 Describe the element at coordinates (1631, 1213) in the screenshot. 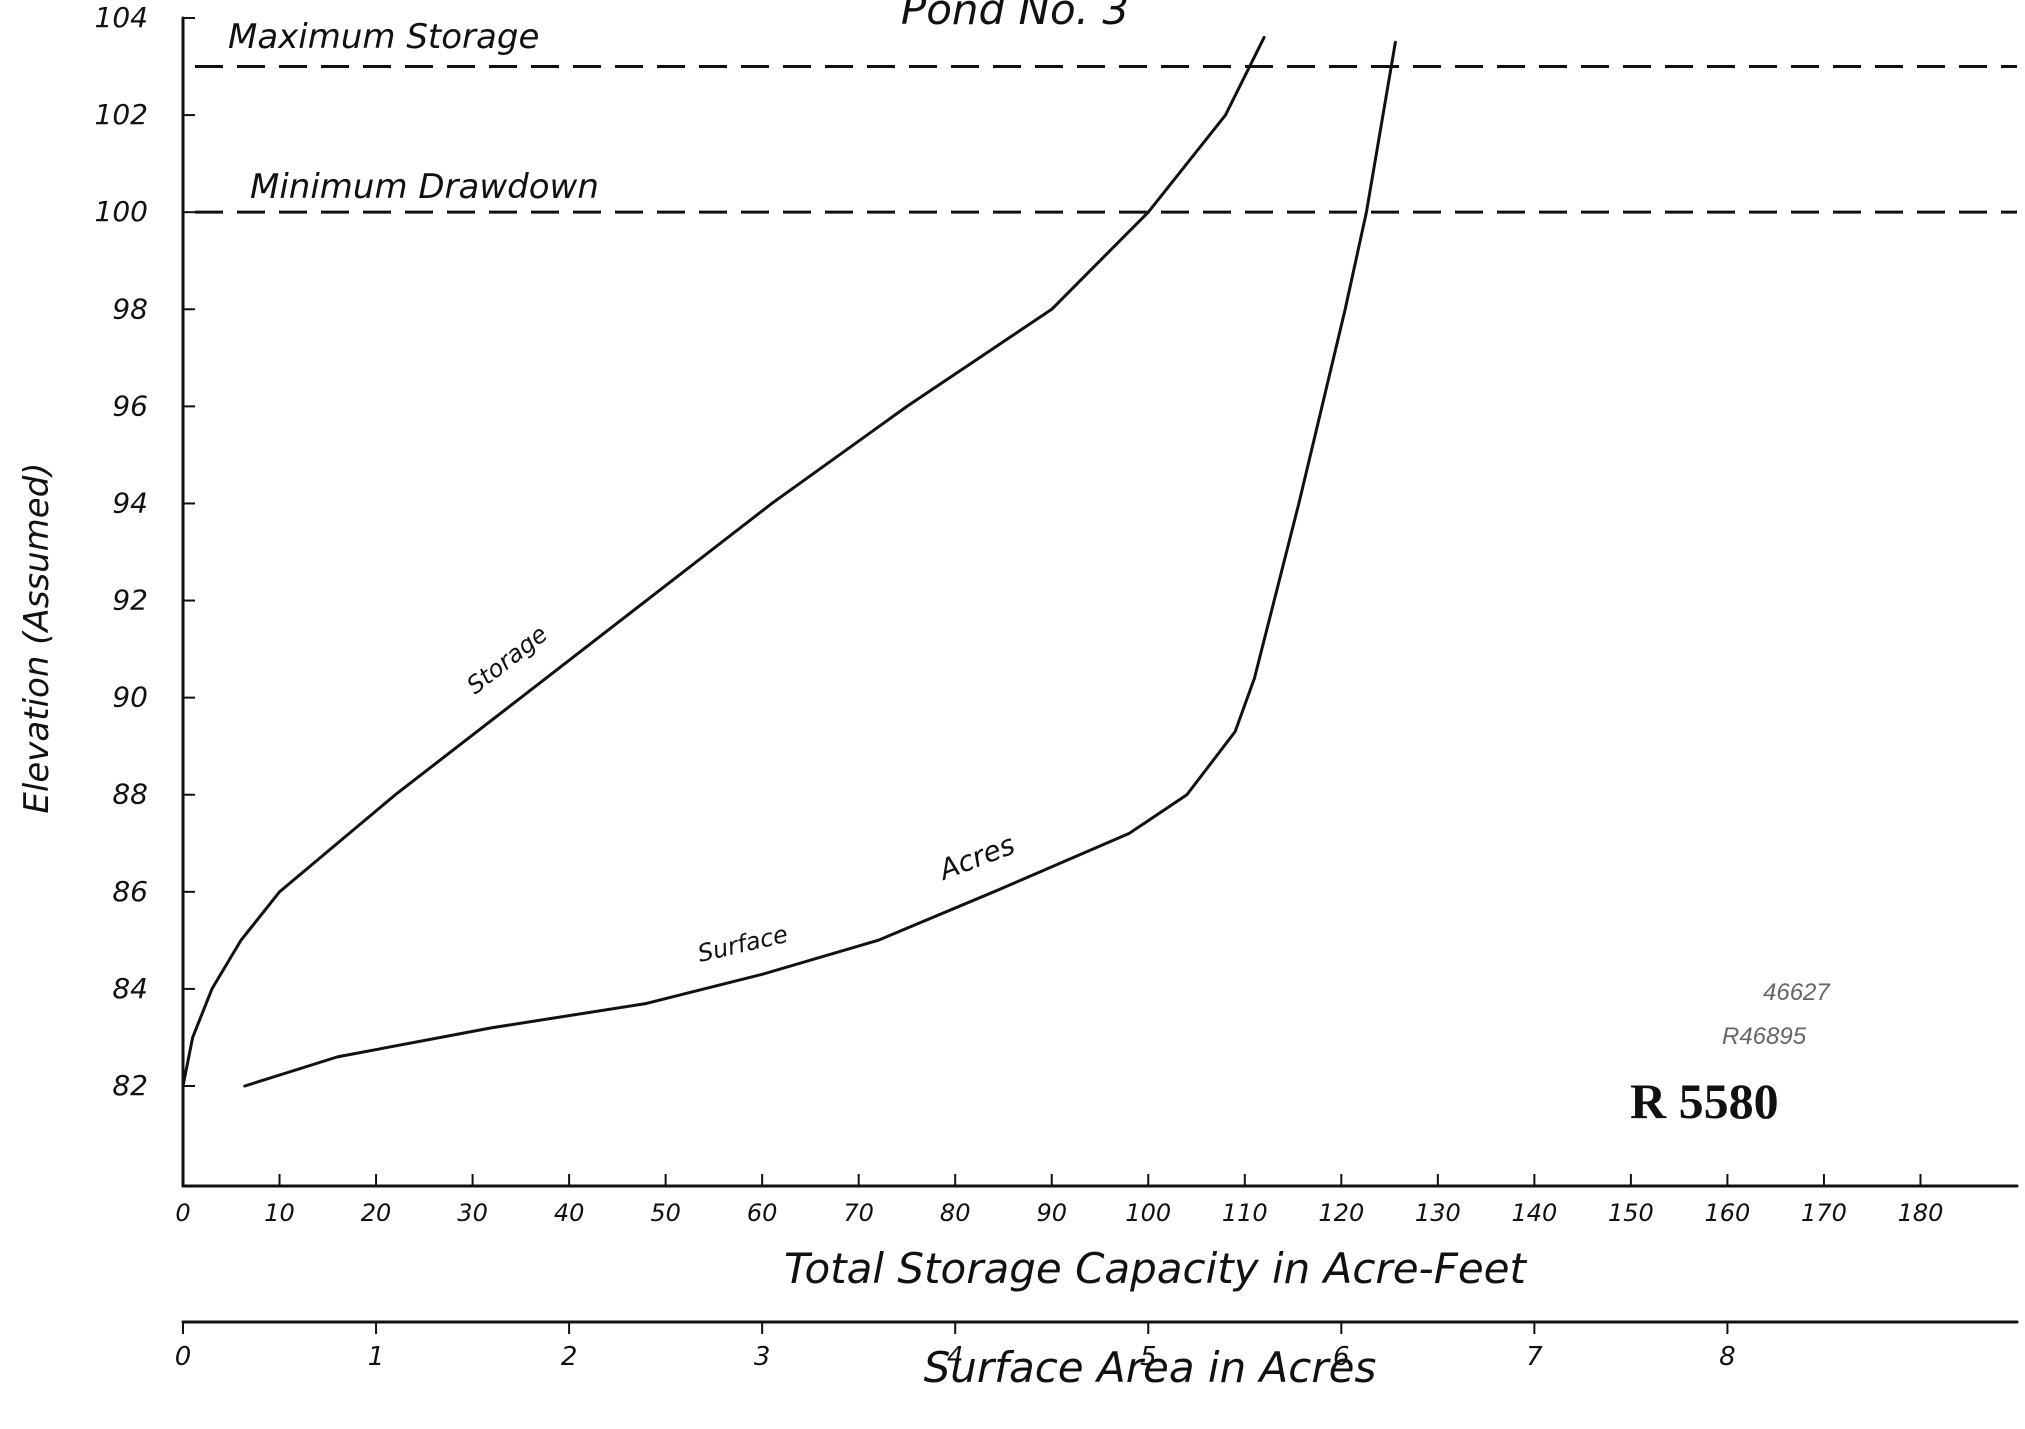

I see `x-axis-primary-tick-label: 150` at that location.